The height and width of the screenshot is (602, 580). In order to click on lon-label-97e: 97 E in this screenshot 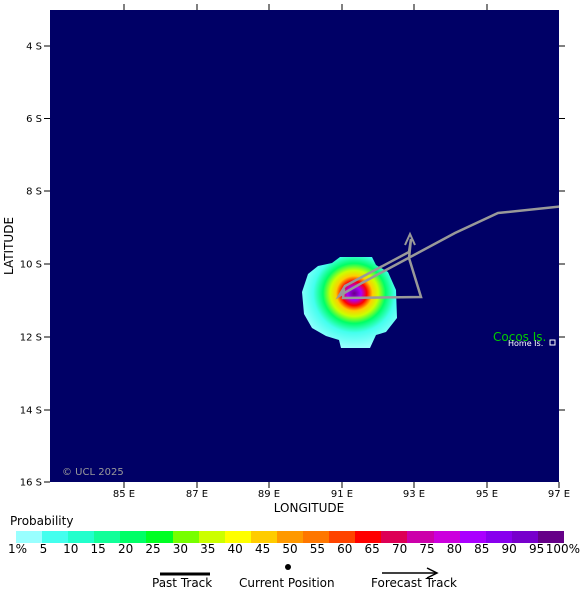, I will do `click(559, 494)`.